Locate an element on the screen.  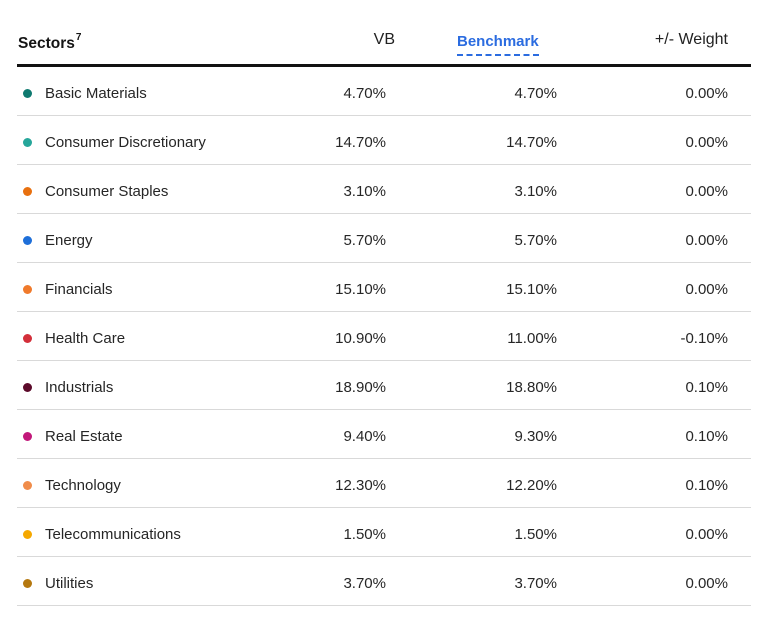
benchmark-weight-value: 1.50% is located at coordinates (535, 534).